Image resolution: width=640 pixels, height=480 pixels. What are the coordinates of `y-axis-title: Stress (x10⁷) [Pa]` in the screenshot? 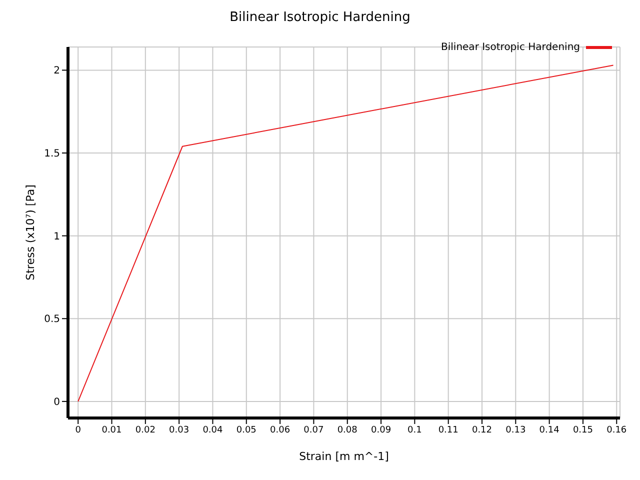 It's located at (30, 232).